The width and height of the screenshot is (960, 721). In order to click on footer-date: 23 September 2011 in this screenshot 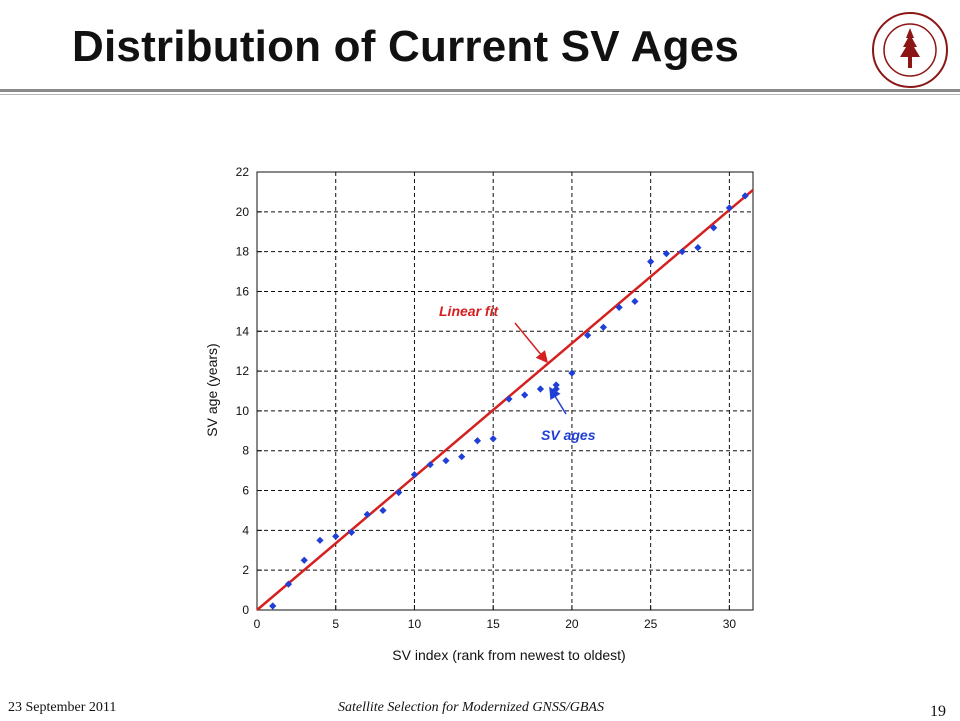, I will do `click(62, 707)`.